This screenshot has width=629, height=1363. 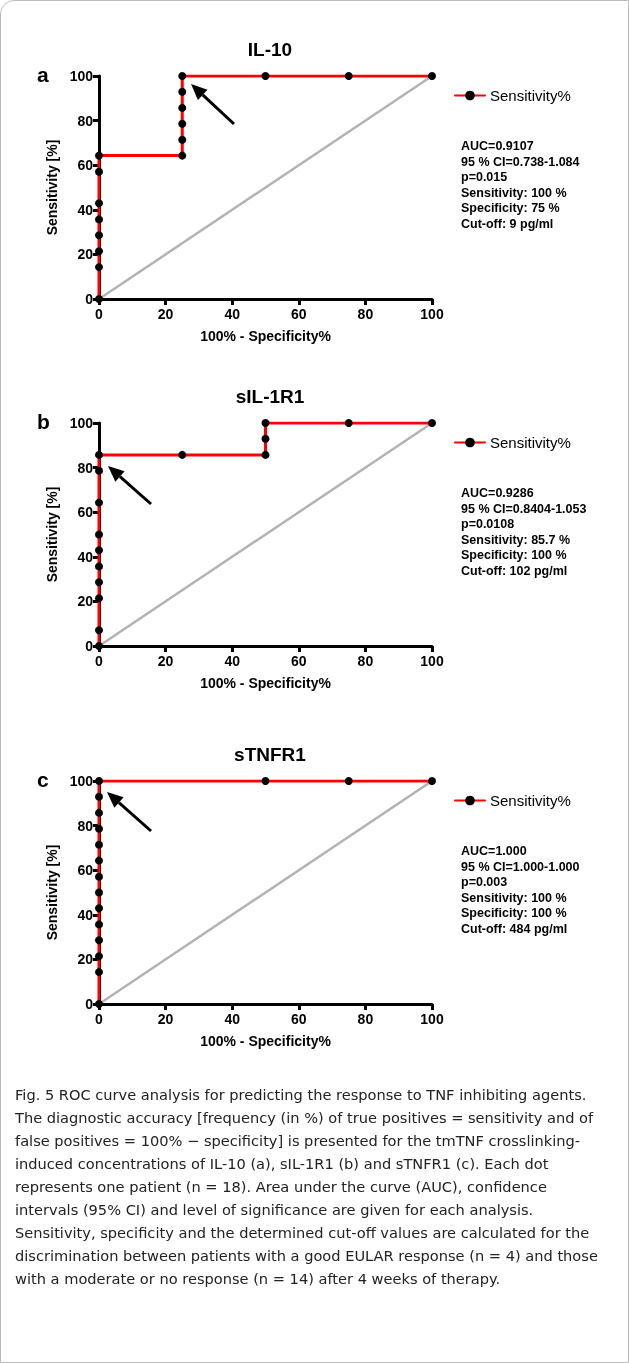 What do you see at coordinates (520, 162) in the screenshot?
I see `text: 95 % CI=0.738-1.084` at bounding box center [520, 162].